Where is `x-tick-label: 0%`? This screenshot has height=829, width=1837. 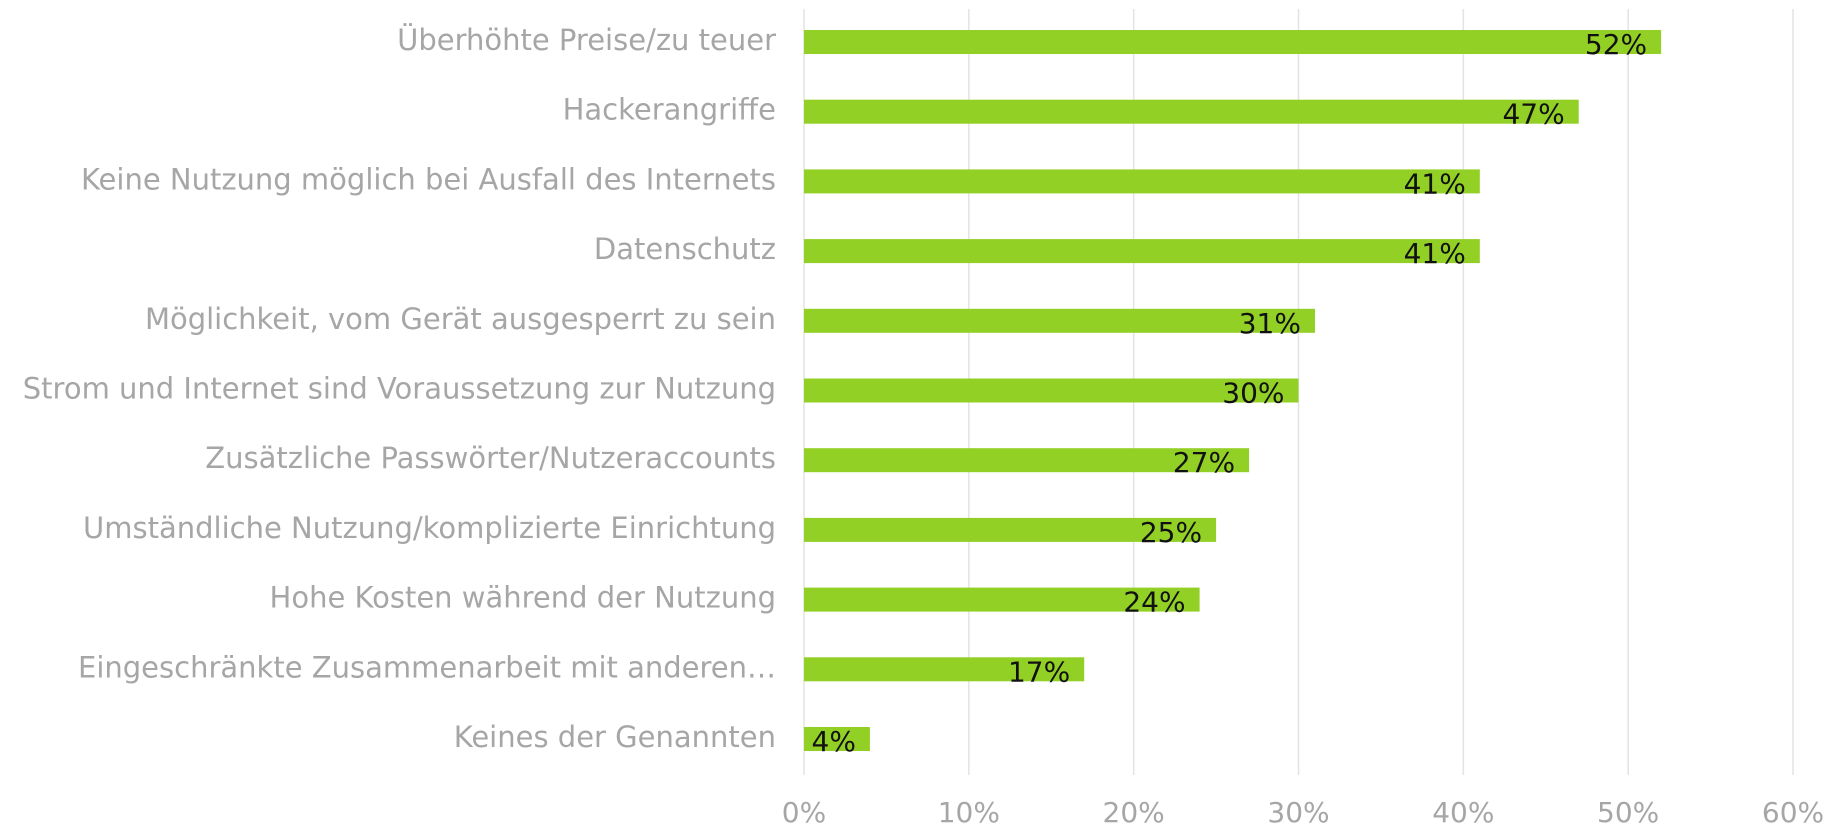 x-tick-label: 0% is located at coordinates (804, 812).